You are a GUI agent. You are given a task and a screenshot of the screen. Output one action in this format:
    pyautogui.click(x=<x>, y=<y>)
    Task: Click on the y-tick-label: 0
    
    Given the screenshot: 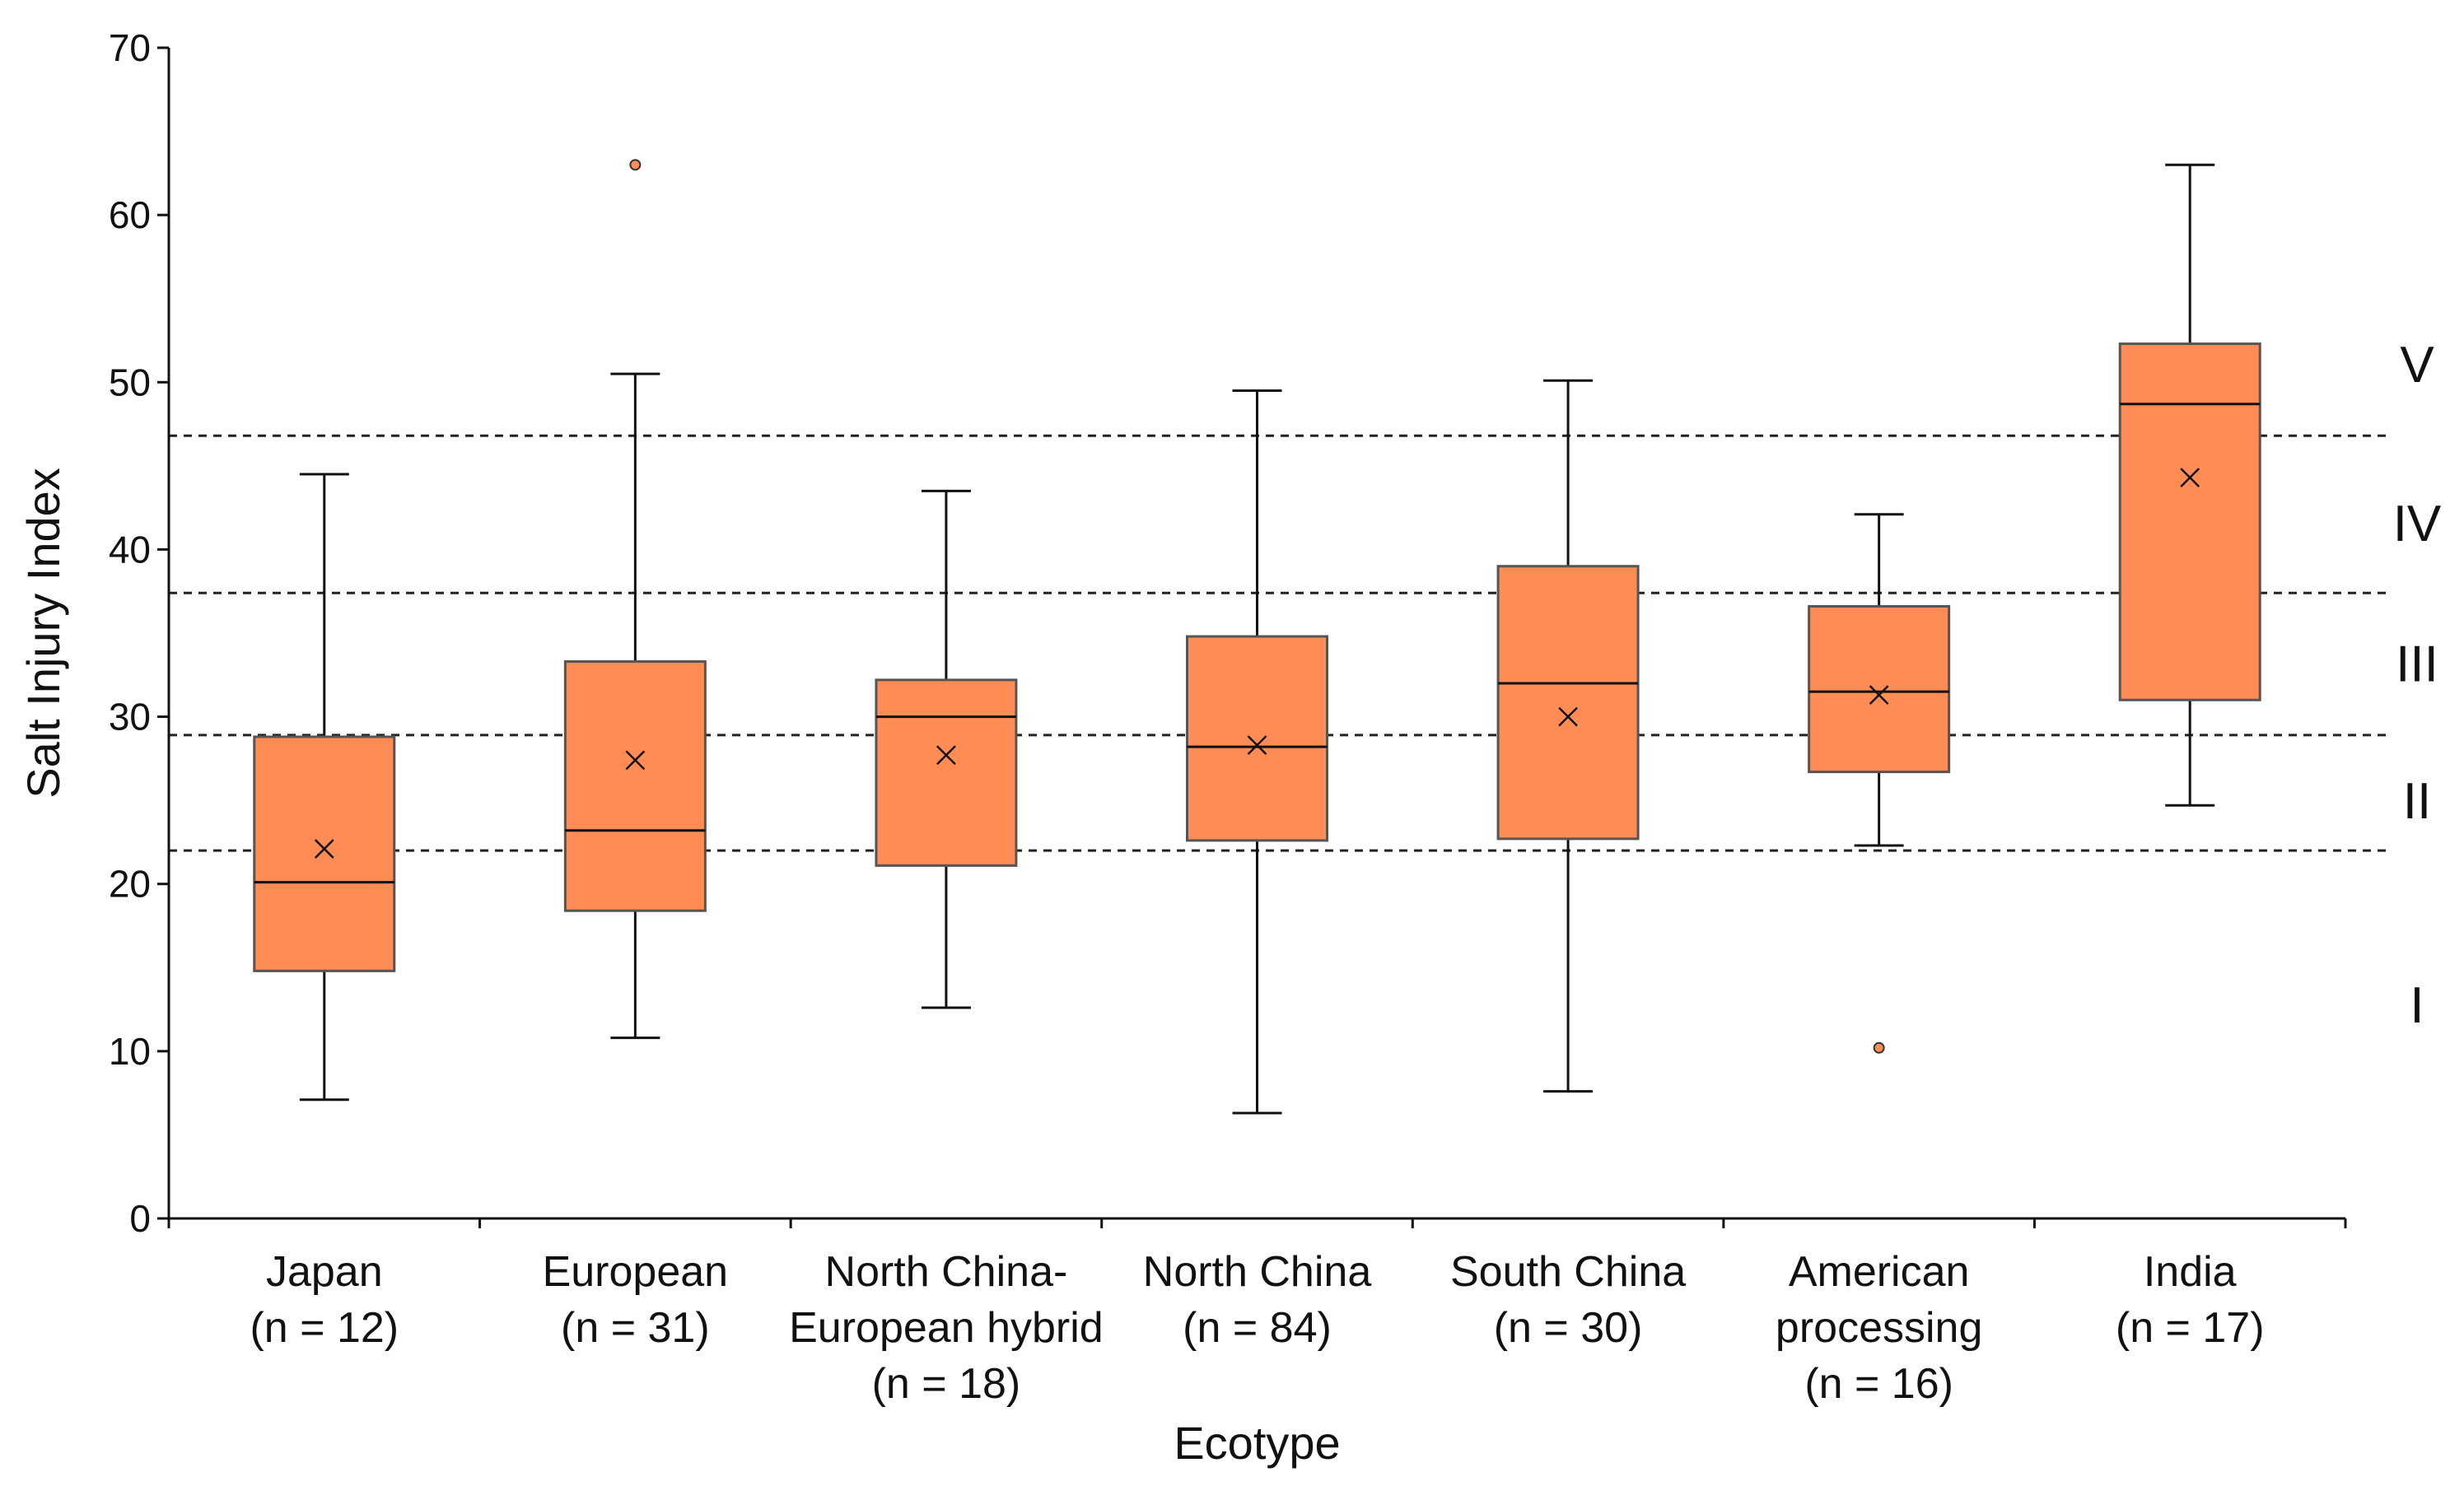 What is the action you would take?
    pyautogui.click(x=140, y=1218)
    